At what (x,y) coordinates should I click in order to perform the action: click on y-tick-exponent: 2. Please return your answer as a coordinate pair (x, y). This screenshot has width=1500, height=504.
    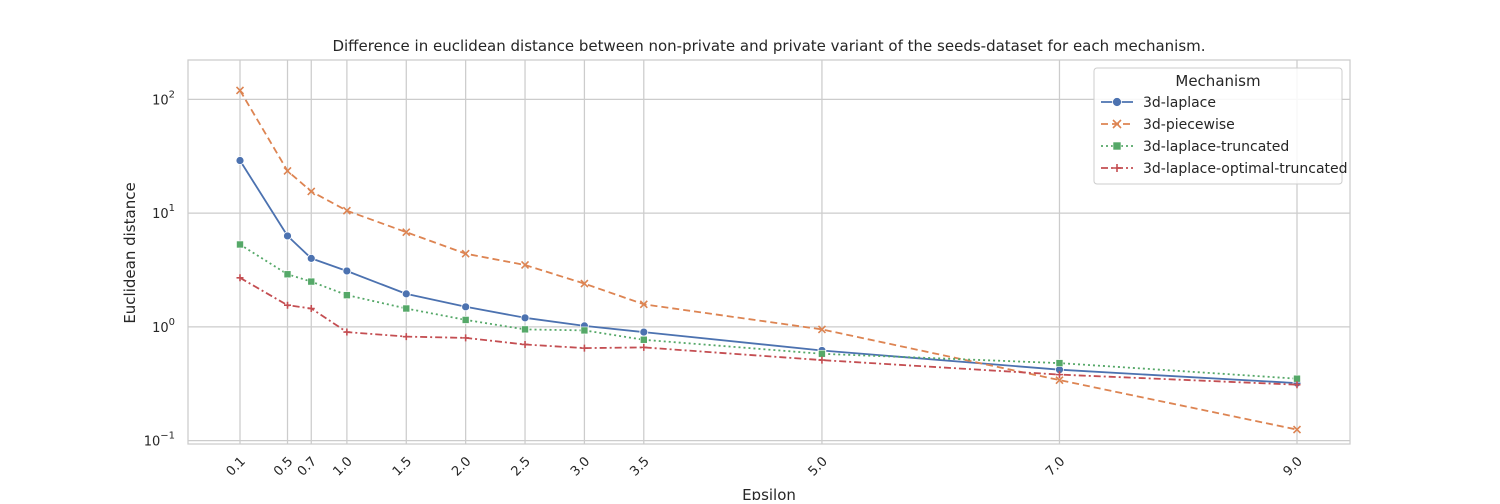
    Looking at the image, I should click on (172, 94).